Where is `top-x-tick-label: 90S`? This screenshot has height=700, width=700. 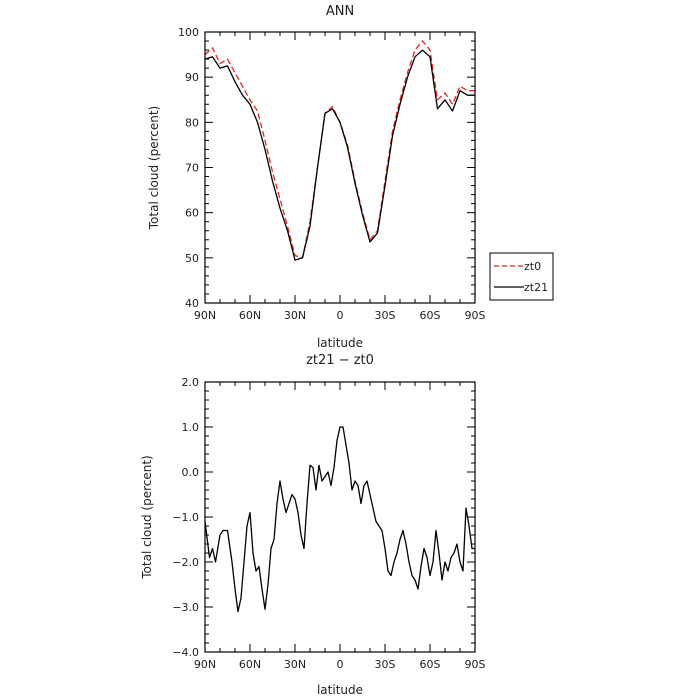
top-x-tick-label: 90S is located at coordinates (475, 315).